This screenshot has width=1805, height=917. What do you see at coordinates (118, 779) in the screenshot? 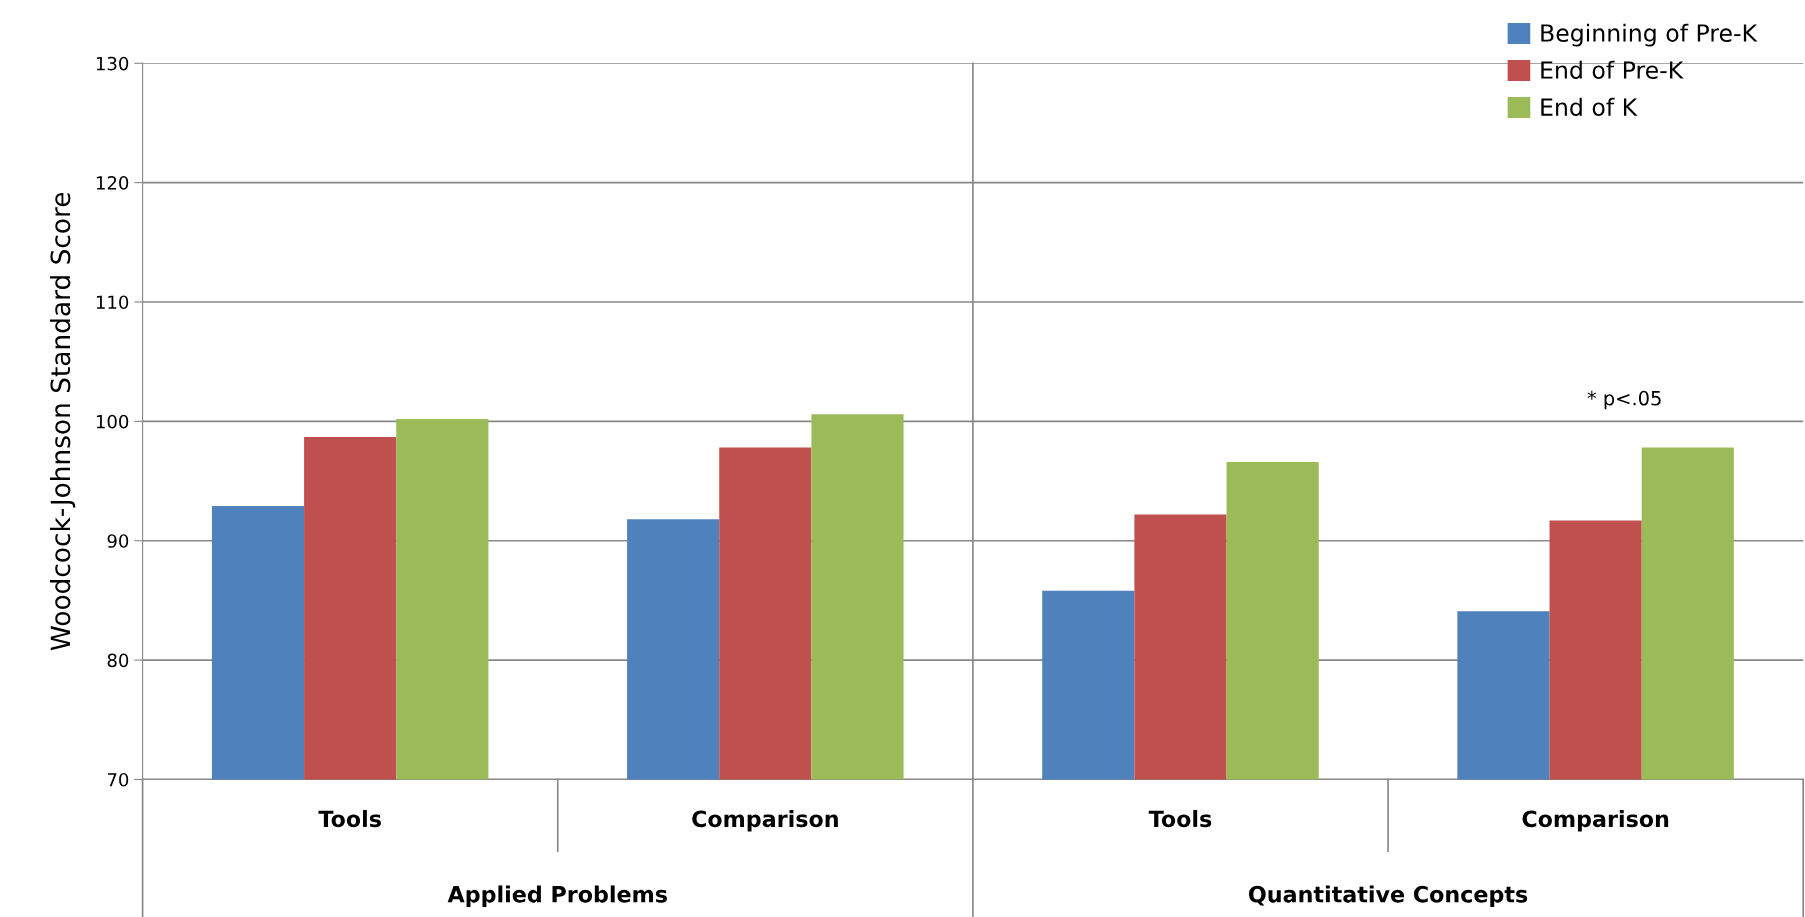
I see `y-tick-label: 70` at bounding box center [118, 779].